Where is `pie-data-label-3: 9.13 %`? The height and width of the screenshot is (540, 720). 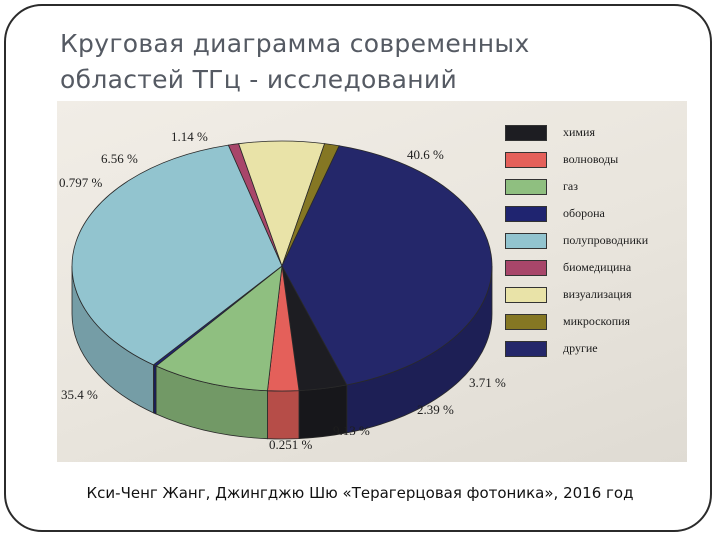
pie-data-label-3: 9.13 % is located at coordinates (351, 430).